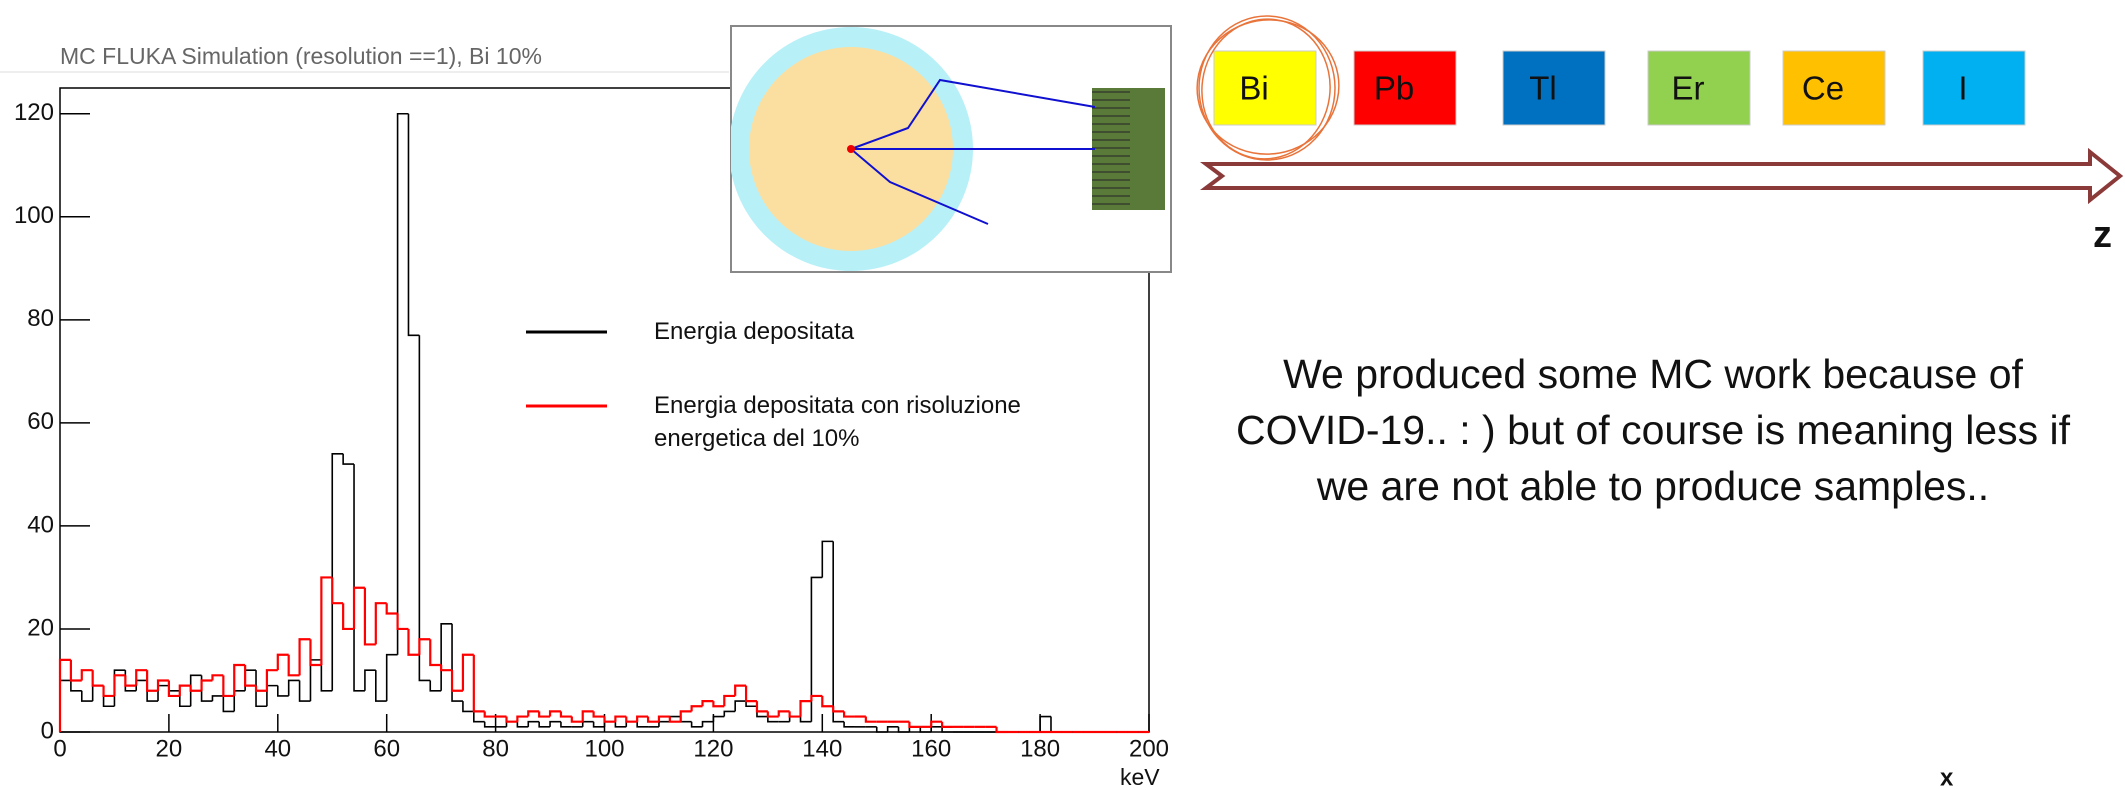 The width and height of the screenshot is (2125, 790). Describe the element at coordinates (40, 524) in the screenshot. I see `y-tick-label: 40` at that location.